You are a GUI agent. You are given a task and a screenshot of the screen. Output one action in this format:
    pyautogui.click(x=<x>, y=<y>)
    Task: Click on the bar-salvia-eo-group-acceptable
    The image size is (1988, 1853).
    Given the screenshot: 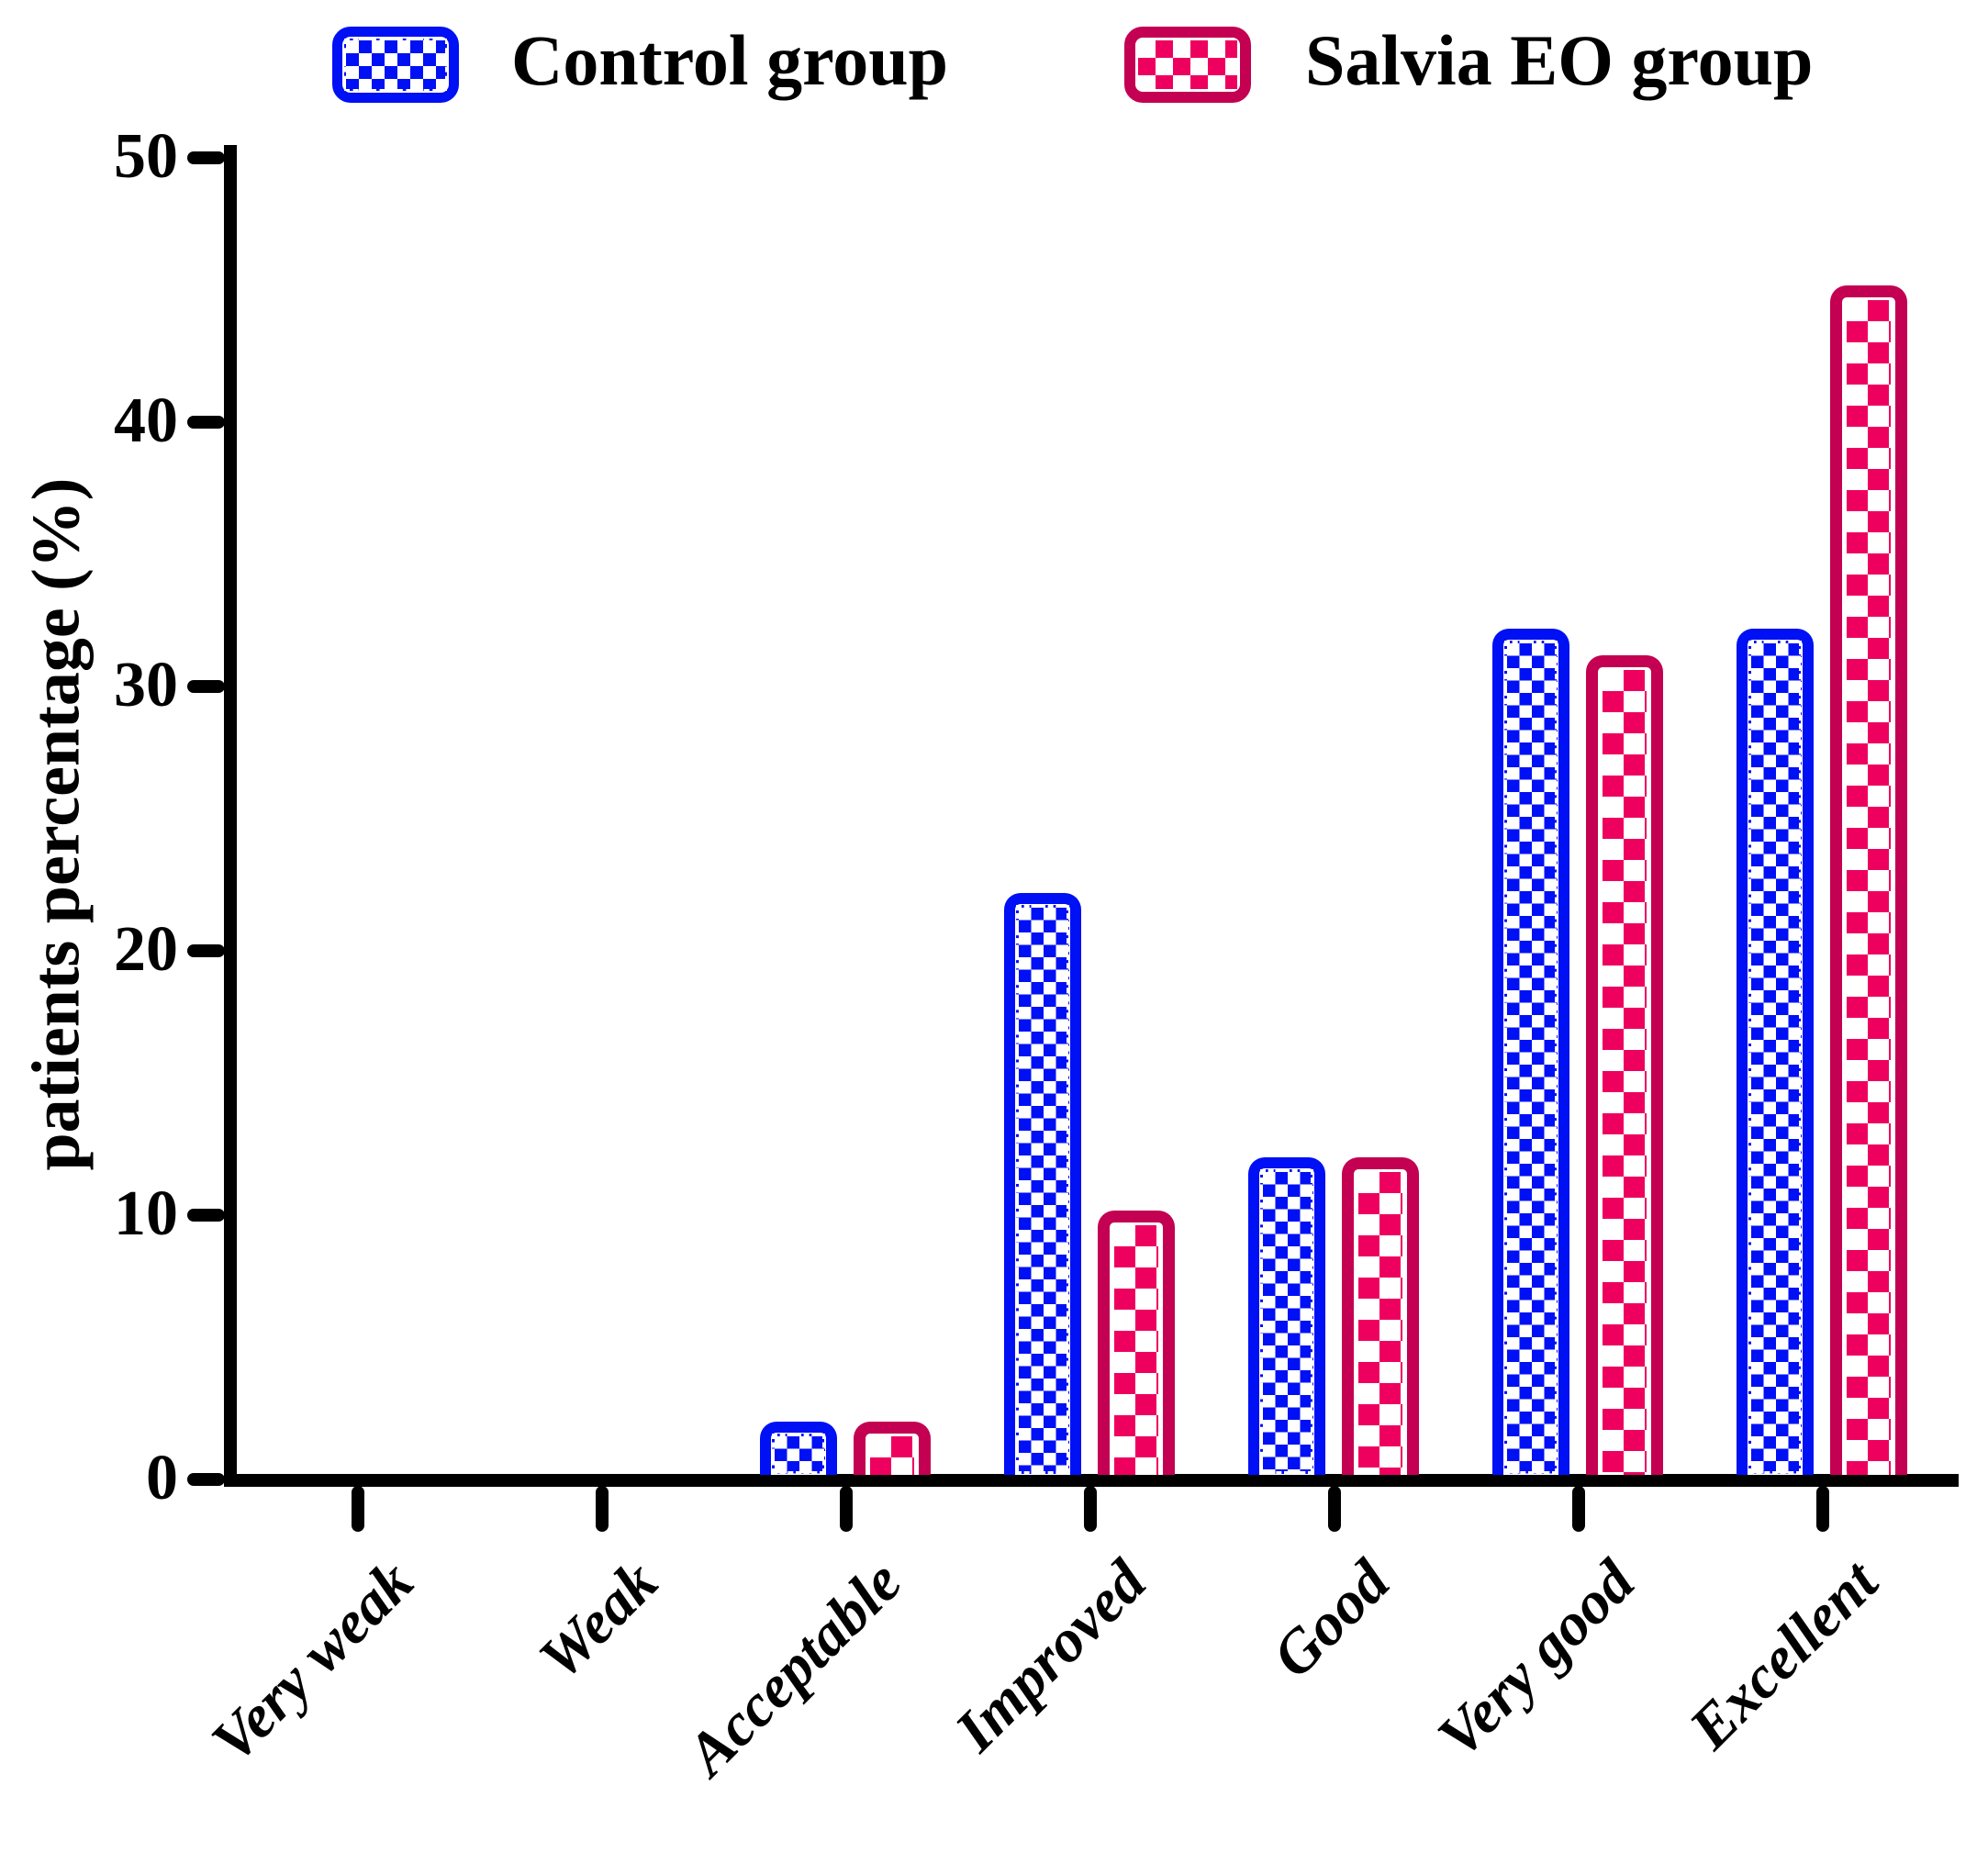 What is the action you would take?
    pyautogui.click(x=892, y=1448)
    